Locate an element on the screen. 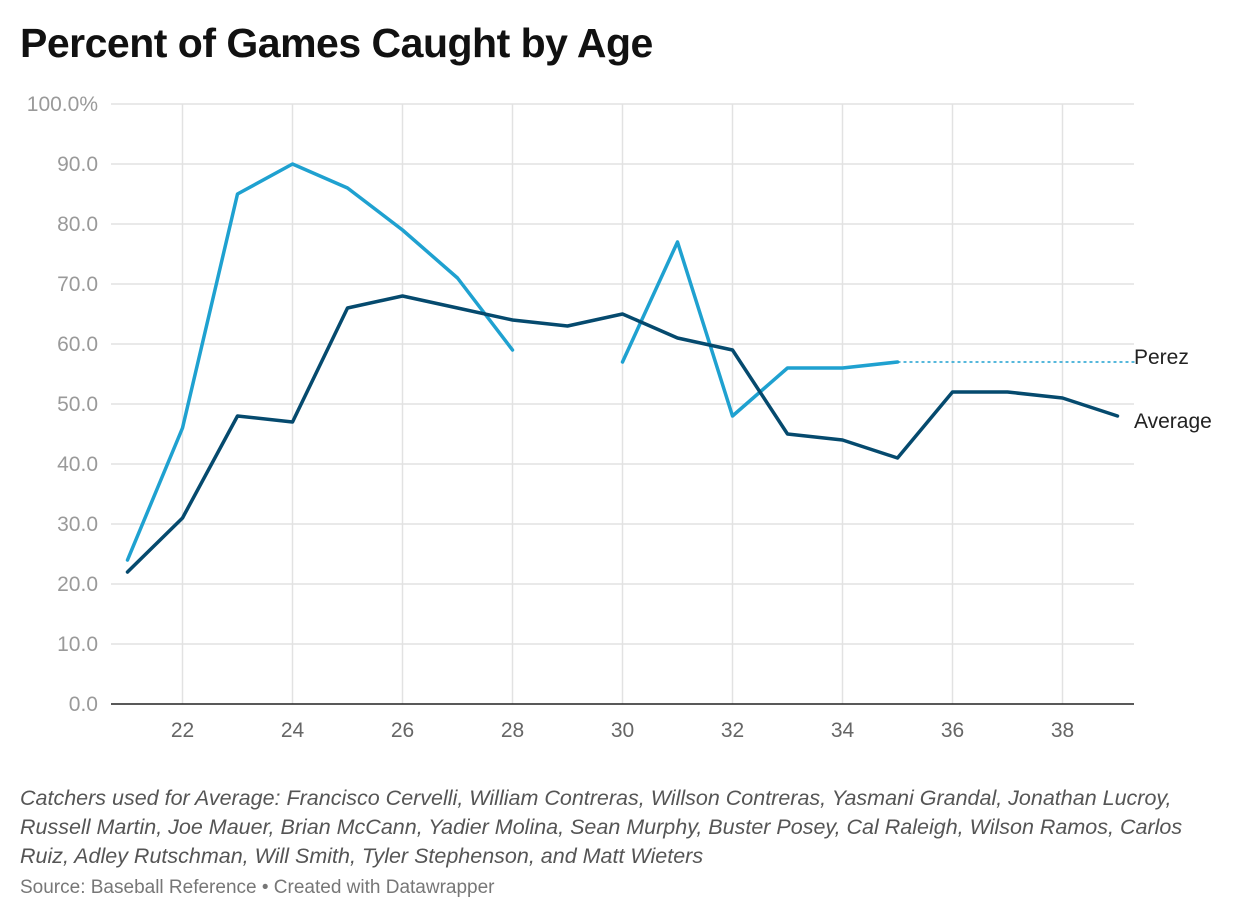 This screenshot has height=924, width=1240. x-tick-label: 36 is located at coordinates (952, 730).